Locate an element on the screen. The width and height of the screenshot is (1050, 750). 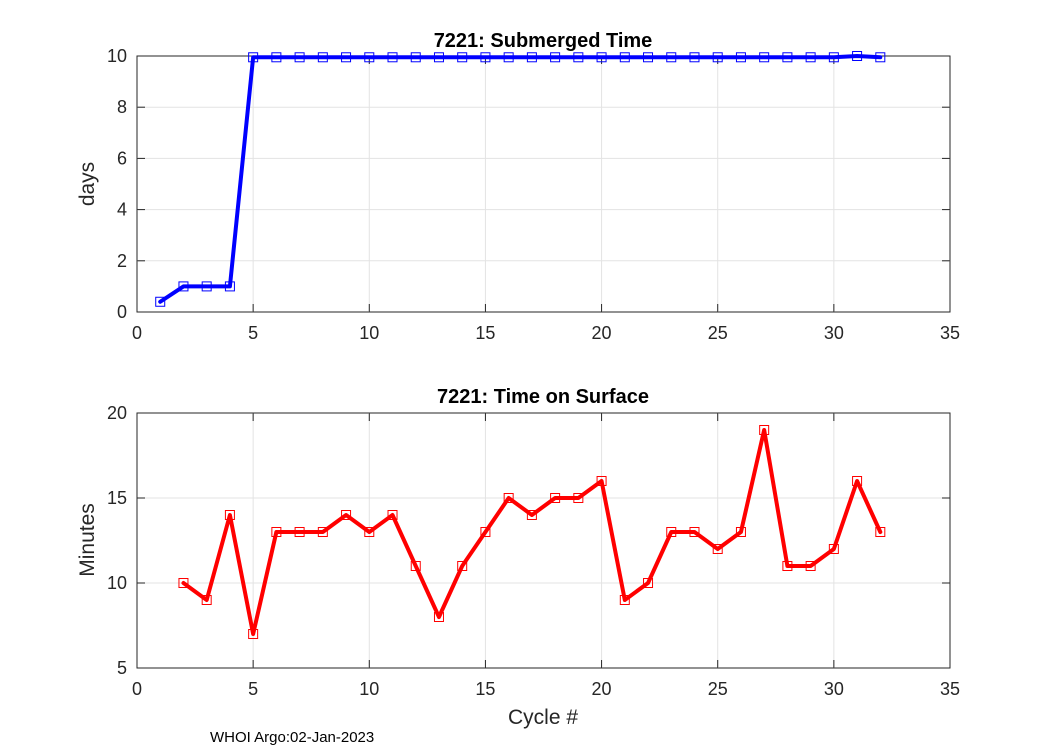
time-on-surface-xtick-label: 5 is located at coordinates (253, 689).